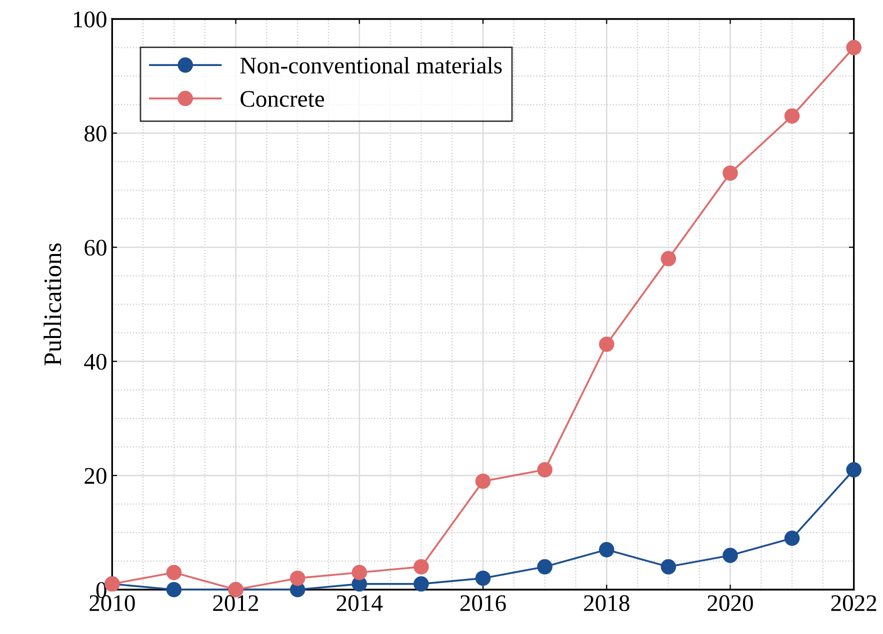 This screenshot has width=883, height=634. What do you see at coordinates (95, 134) in the screenshot?
I see `y-tick-label: 80` at bounding box center [95, 134].